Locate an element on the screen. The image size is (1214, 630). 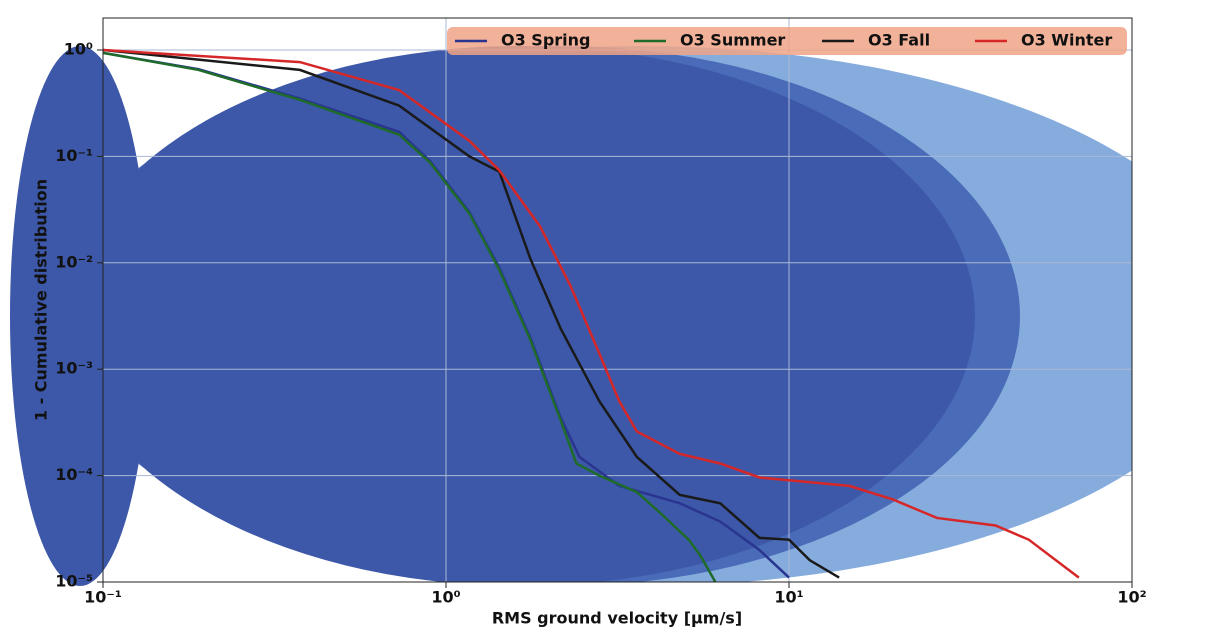
x-tick-label: 10¹ is located at coordinates (788, 597).